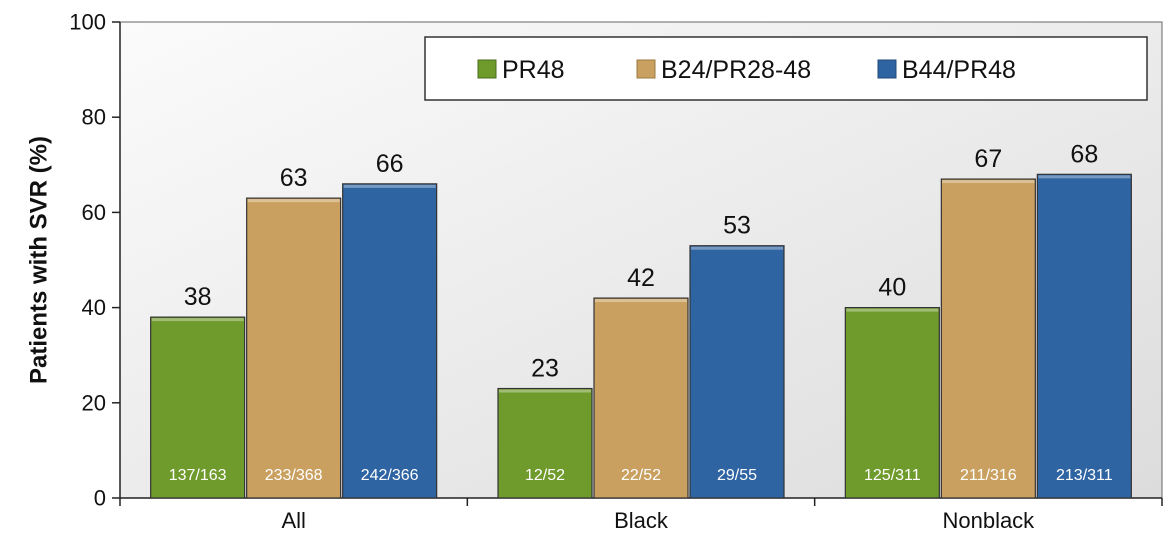 The width and height of the screenshot is (1172, 535). I want to click on legend-label-b24-pr28-48: B24/PR28-48, so click(736, 70).